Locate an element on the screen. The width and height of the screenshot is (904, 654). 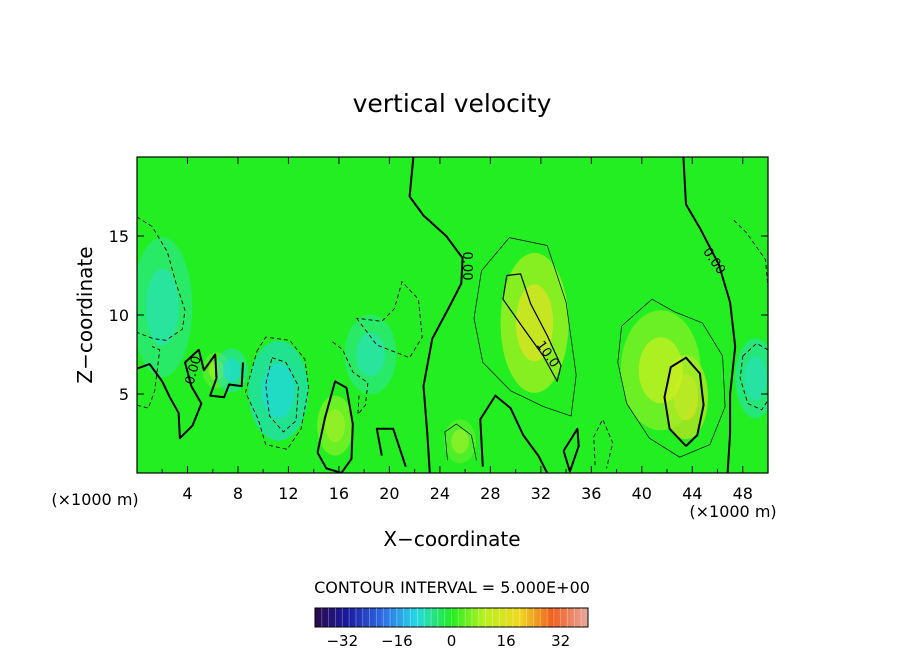
x-tick-label: 20 is located at coordinates (389, 493).